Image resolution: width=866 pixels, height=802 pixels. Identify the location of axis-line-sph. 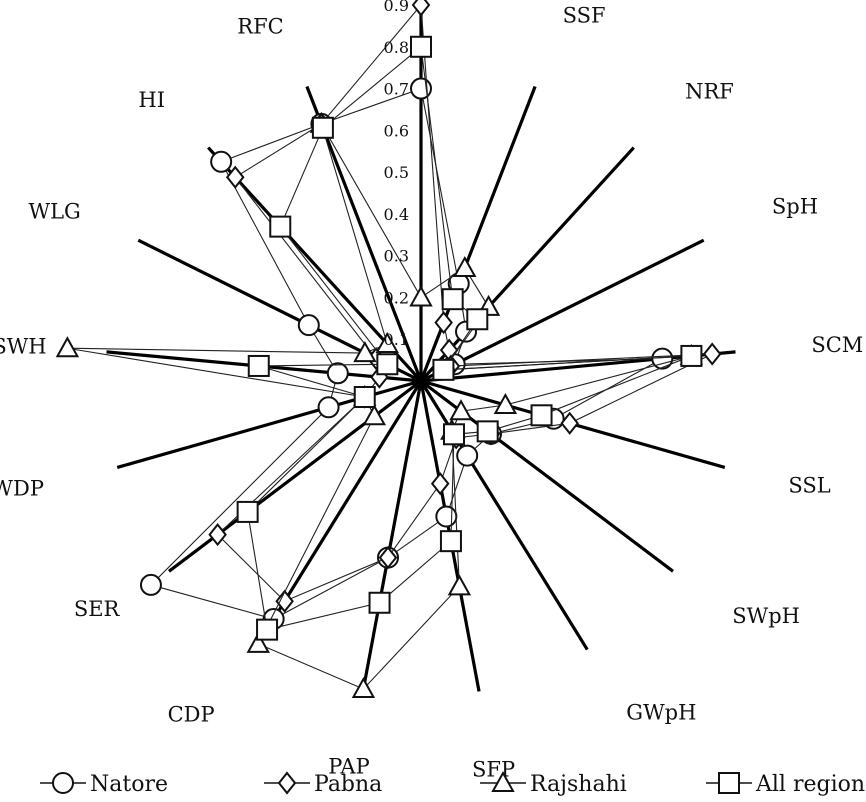
(562, 310).